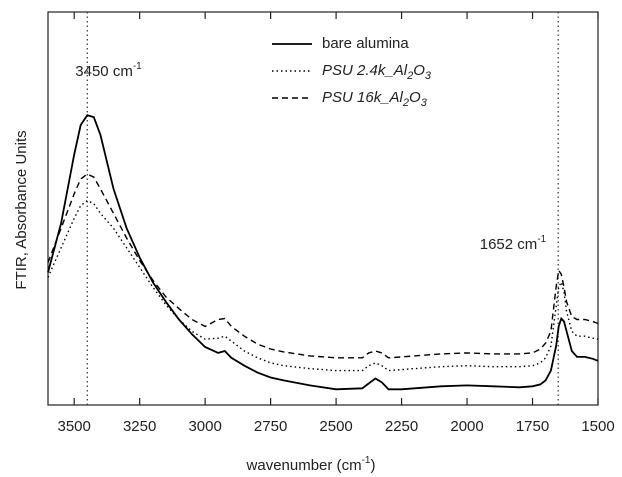 The image size is (622, 477). Describe the element at coordinates (466, 426) in the screenshot. I see `x-tick-label: 2000` at that location.